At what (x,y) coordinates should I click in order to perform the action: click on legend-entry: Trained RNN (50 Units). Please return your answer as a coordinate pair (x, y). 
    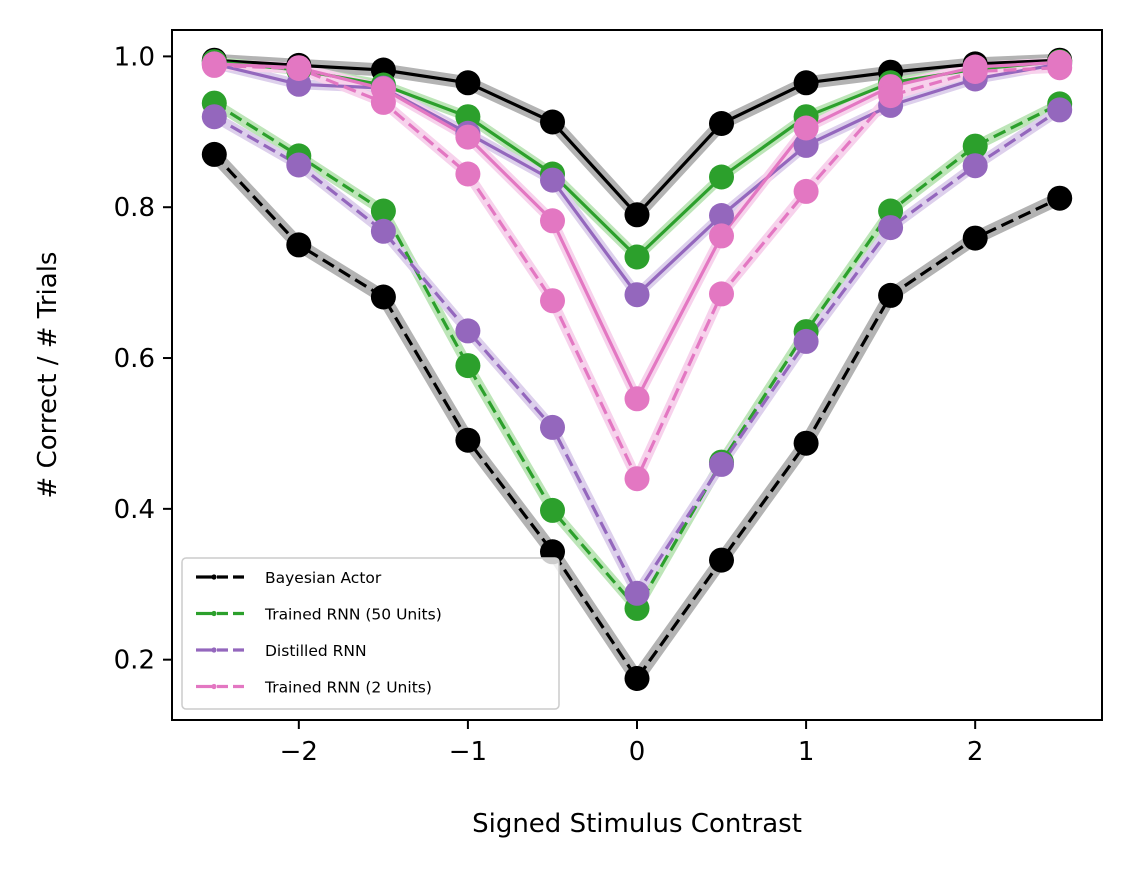
    Looking at the image, I should click on (319, 615).